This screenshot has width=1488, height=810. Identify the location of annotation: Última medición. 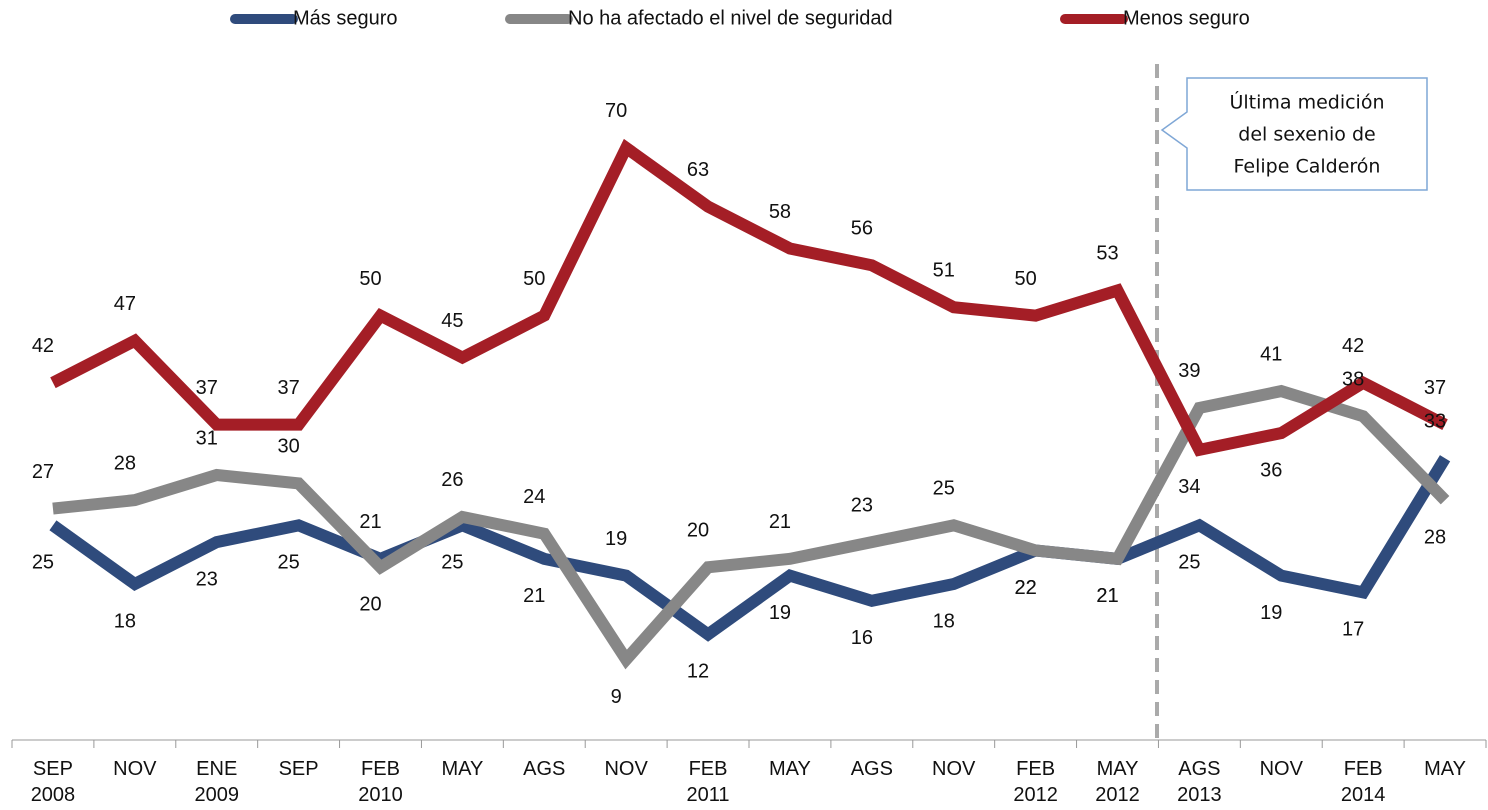
(1306, 102).